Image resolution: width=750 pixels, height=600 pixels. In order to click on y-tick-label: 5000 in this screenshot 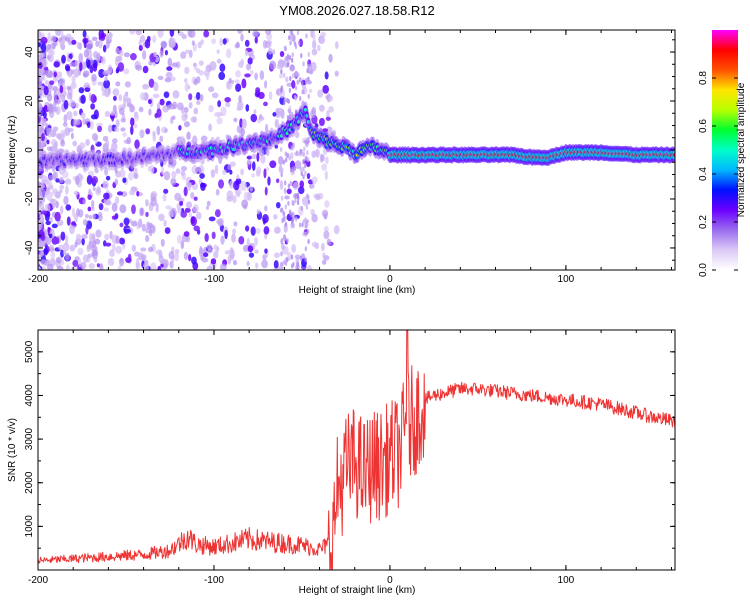, I will do `click(29, 351)`.